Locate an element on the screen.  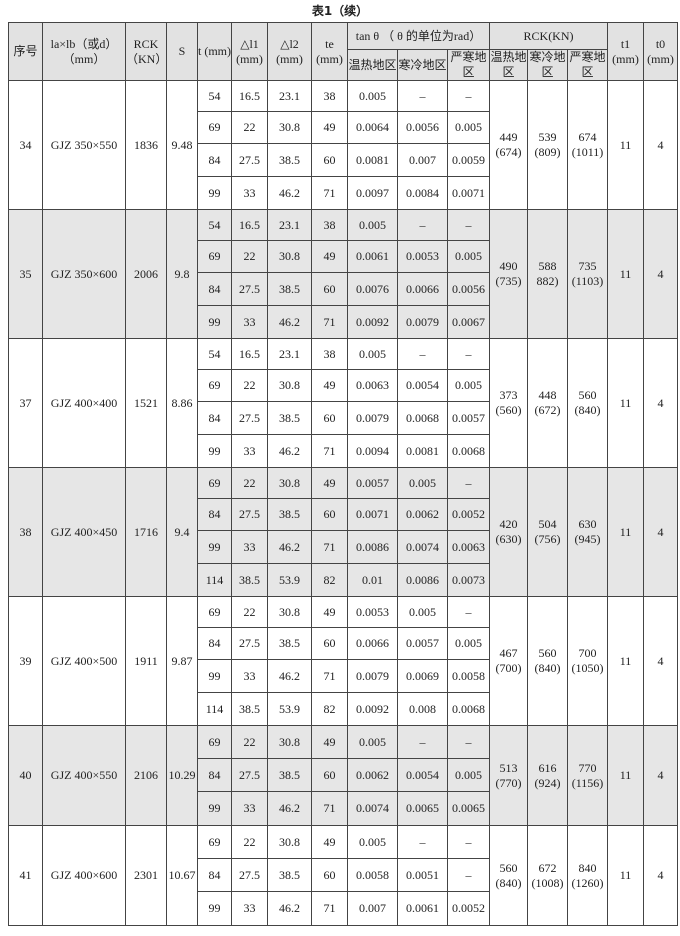
table-title: 表1（续） is located at coordinates (340, 11).